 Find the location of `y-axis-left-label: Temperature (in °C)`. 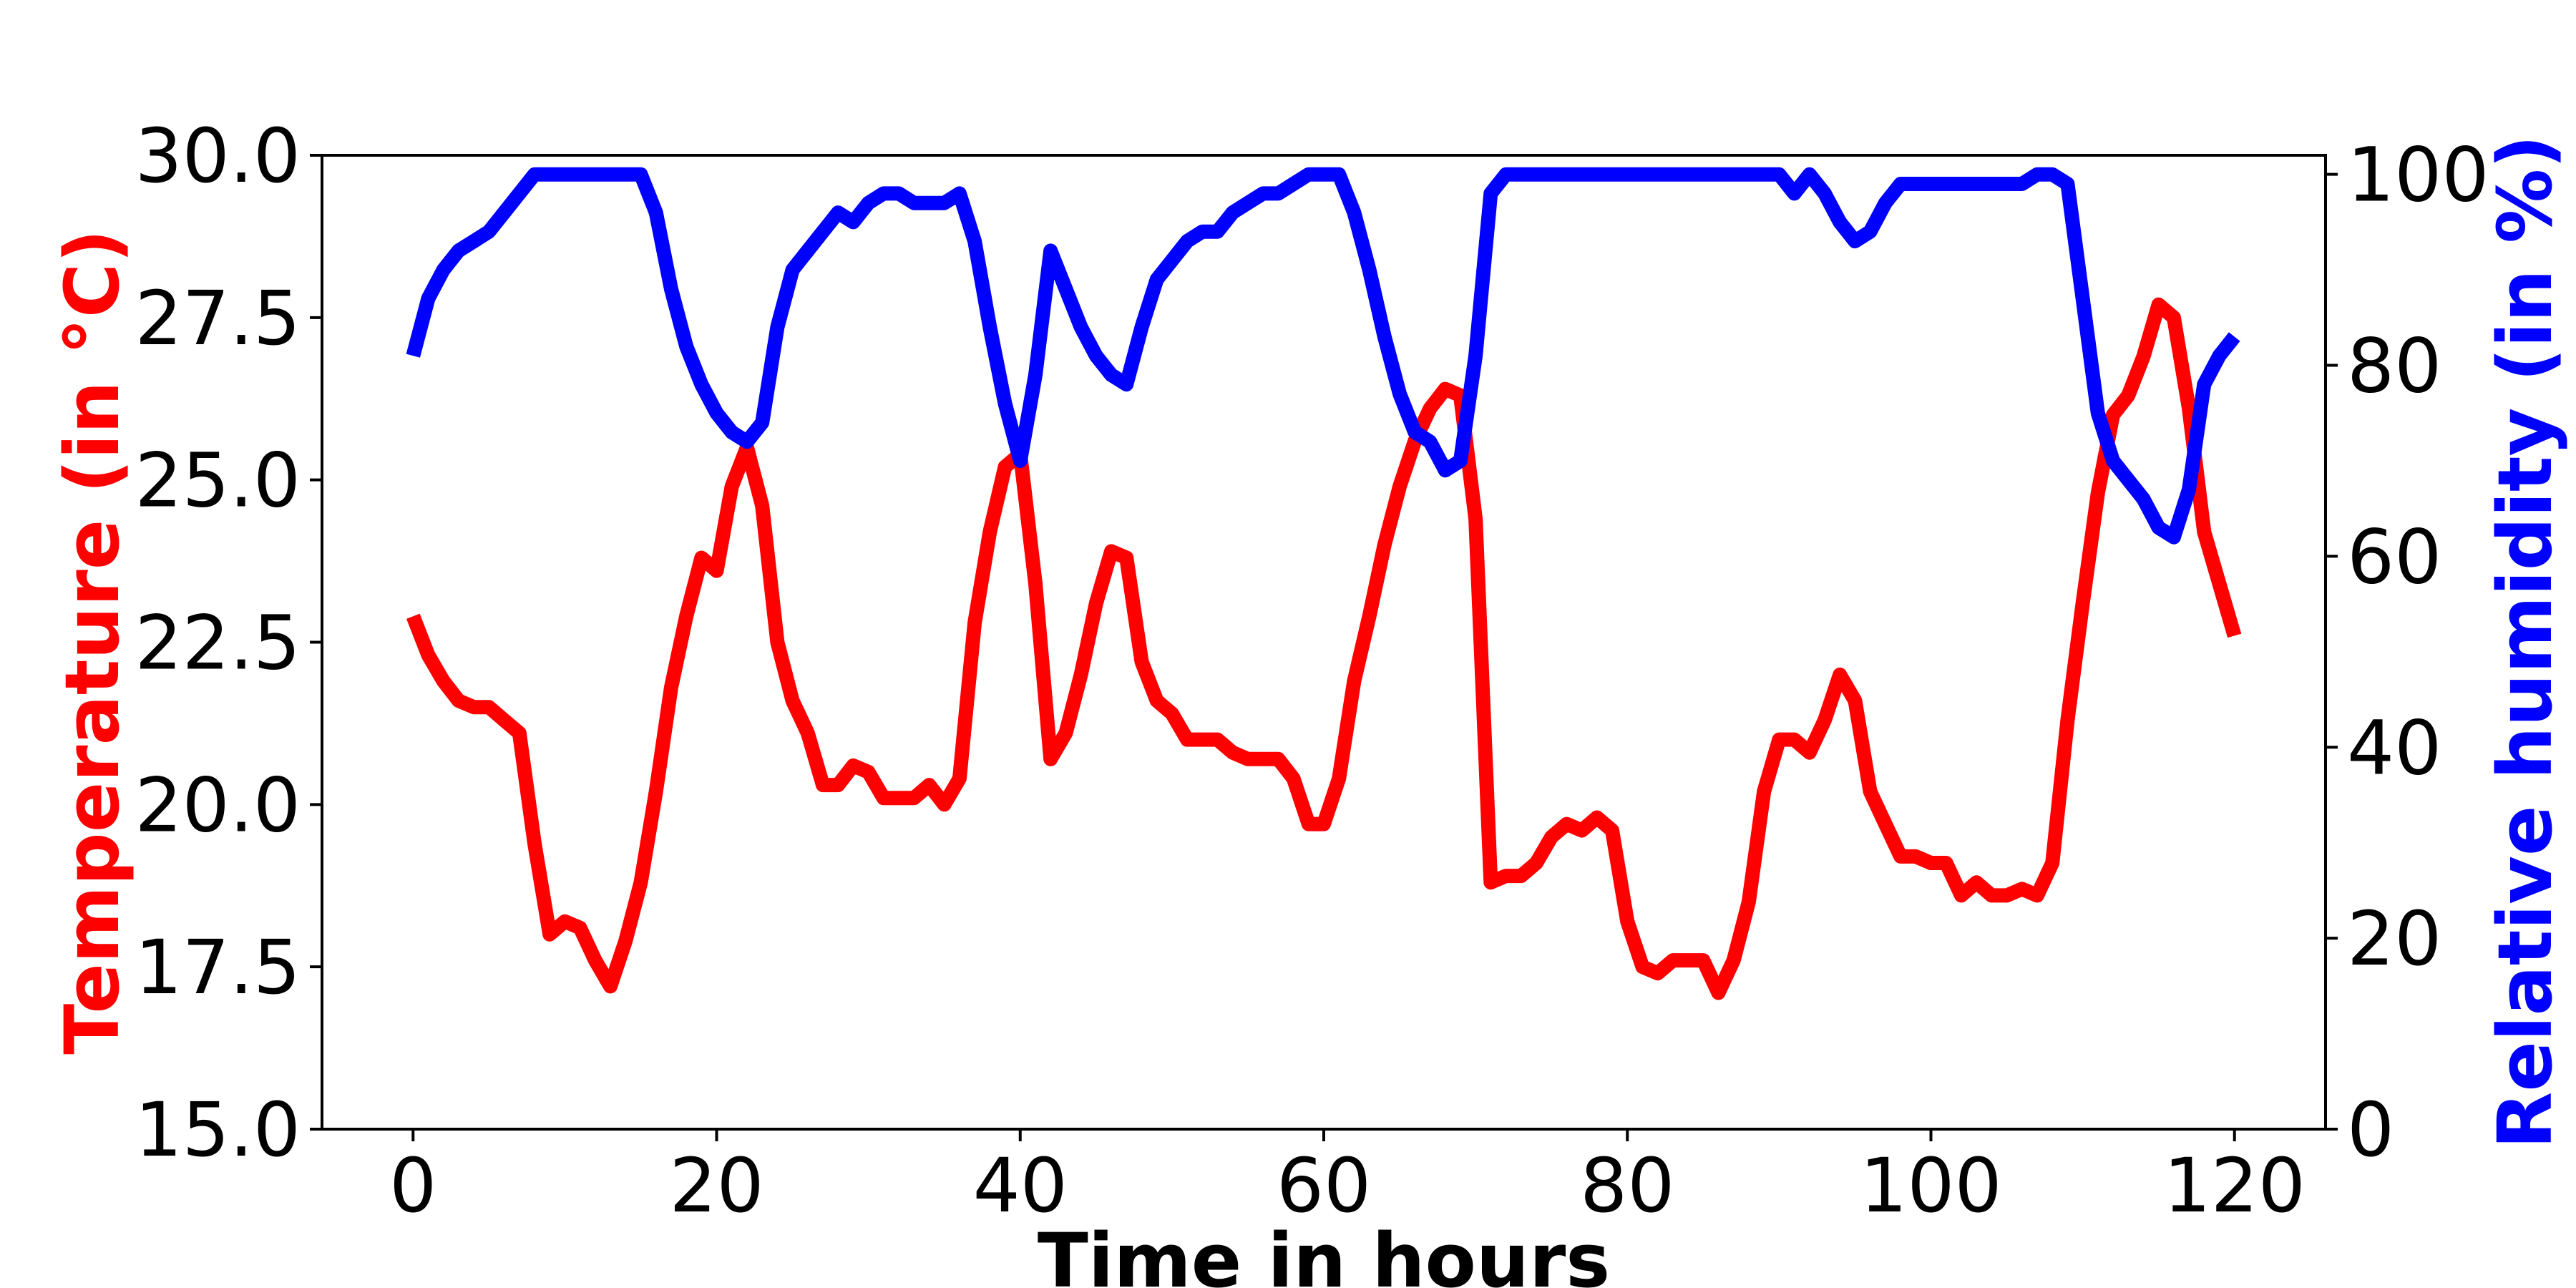

y-axis-left-label: Temperature (in °C) is located at coordinates (92, 642).